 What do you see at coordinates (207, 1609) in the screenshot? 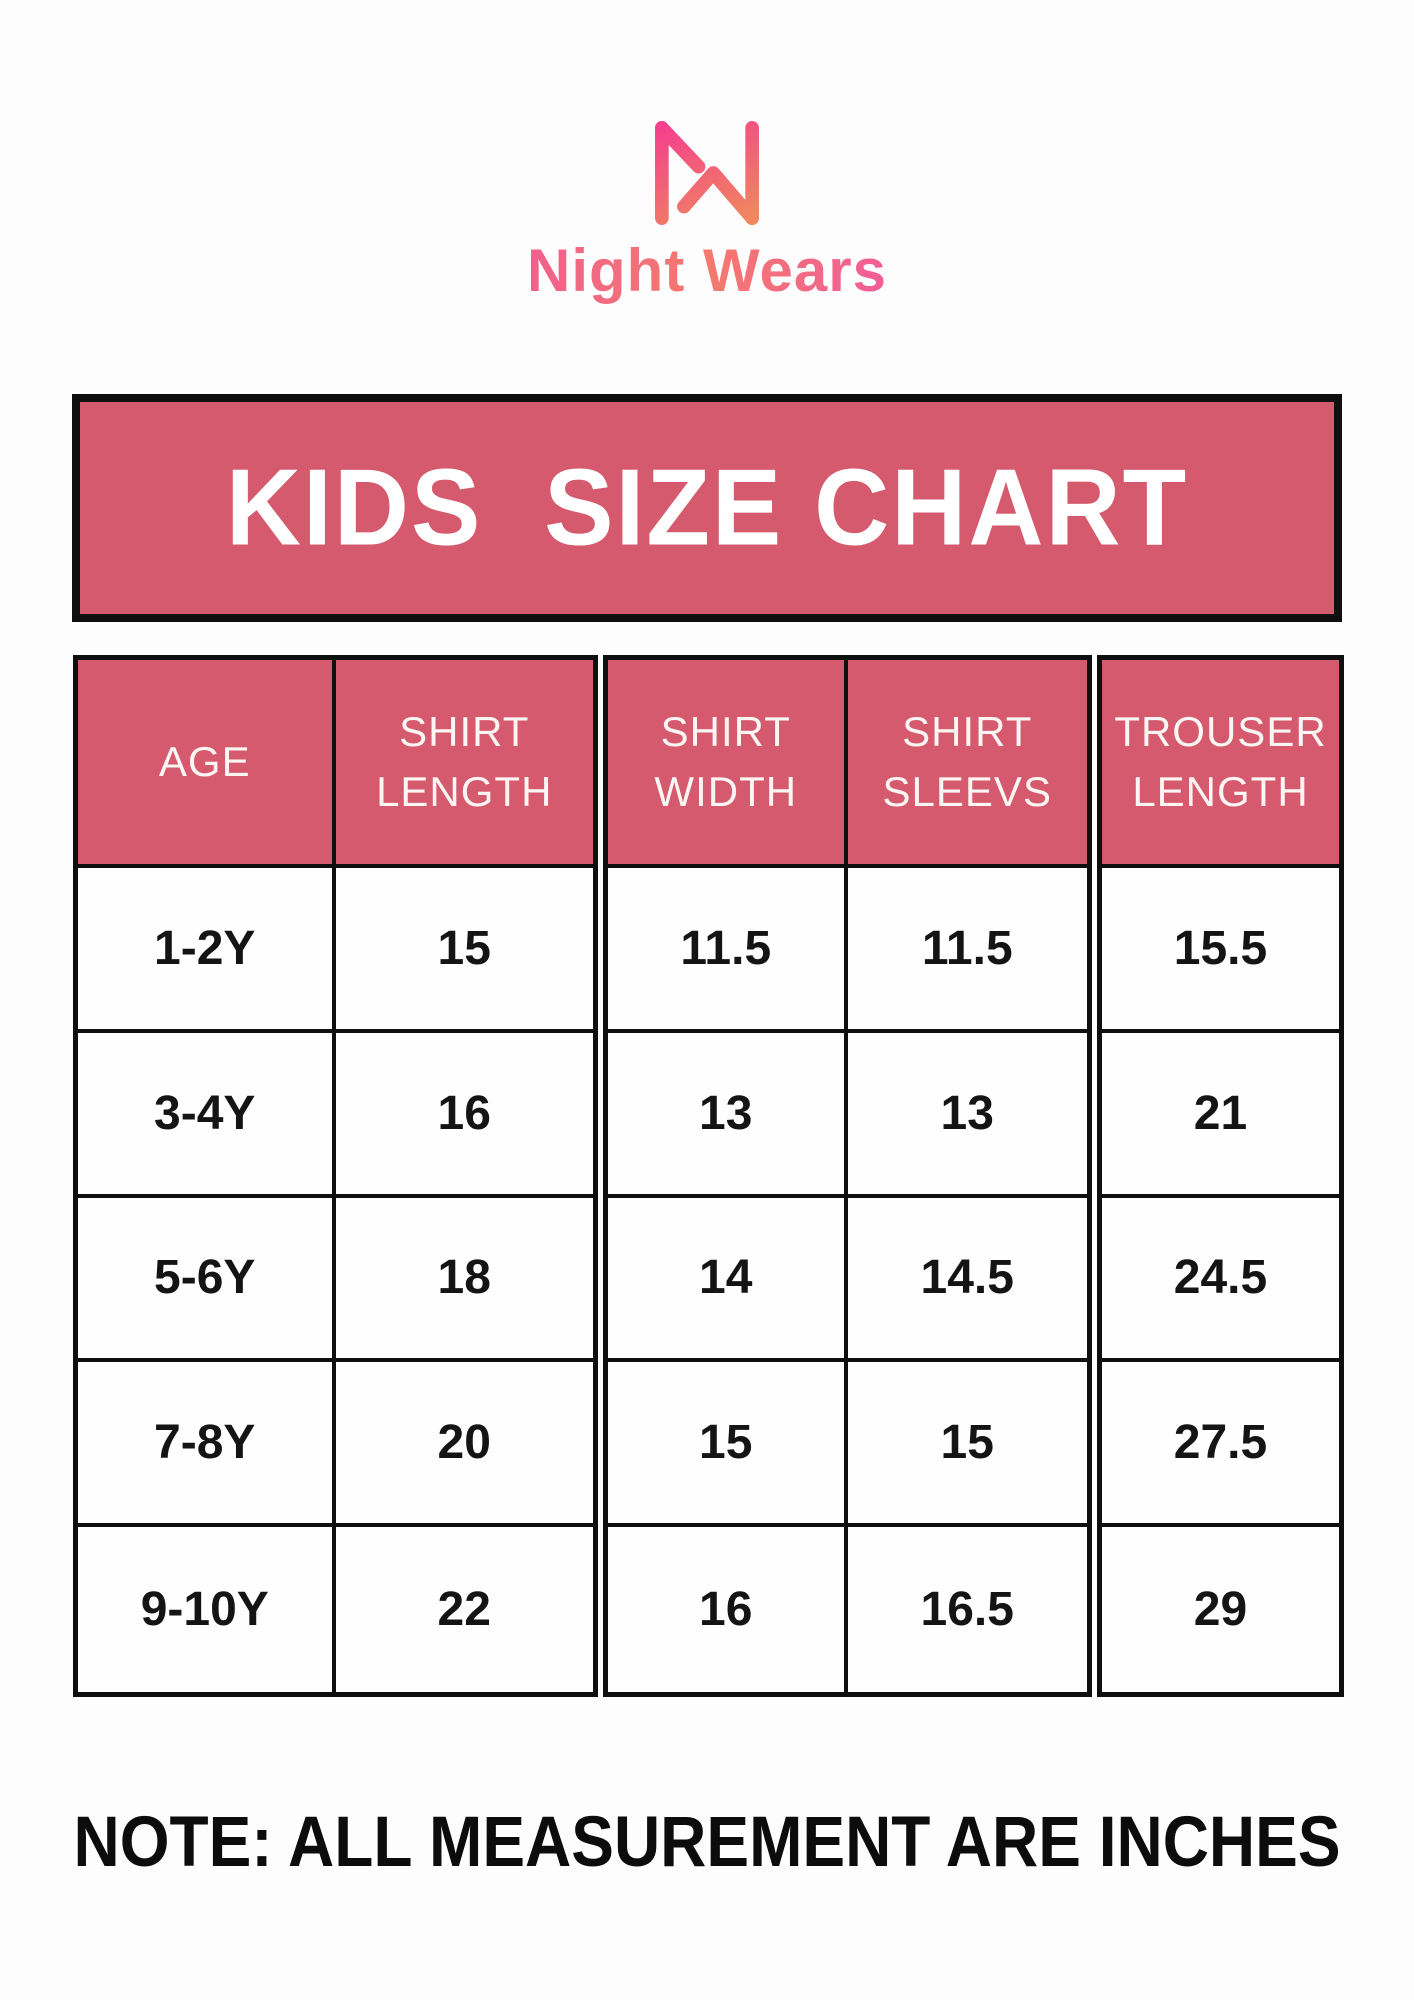
I see `cell-age: 9-10Y` at bounding box center [207, 1609].